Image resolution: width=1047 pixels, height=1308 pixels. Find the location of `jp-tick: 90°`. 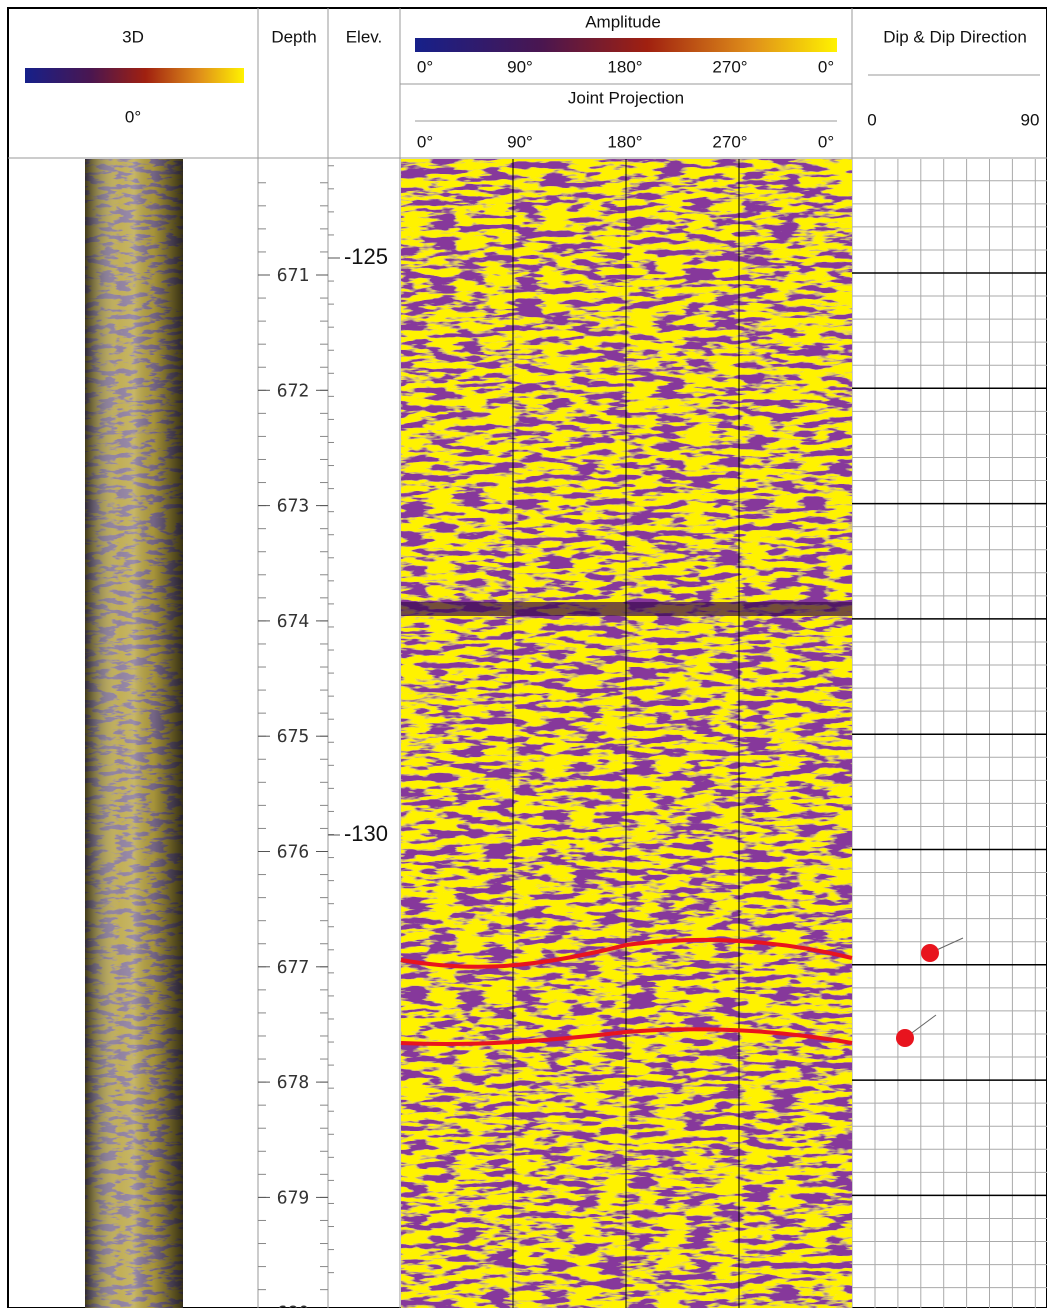

jp-tick: 90° is located at coordinates (520, 141).